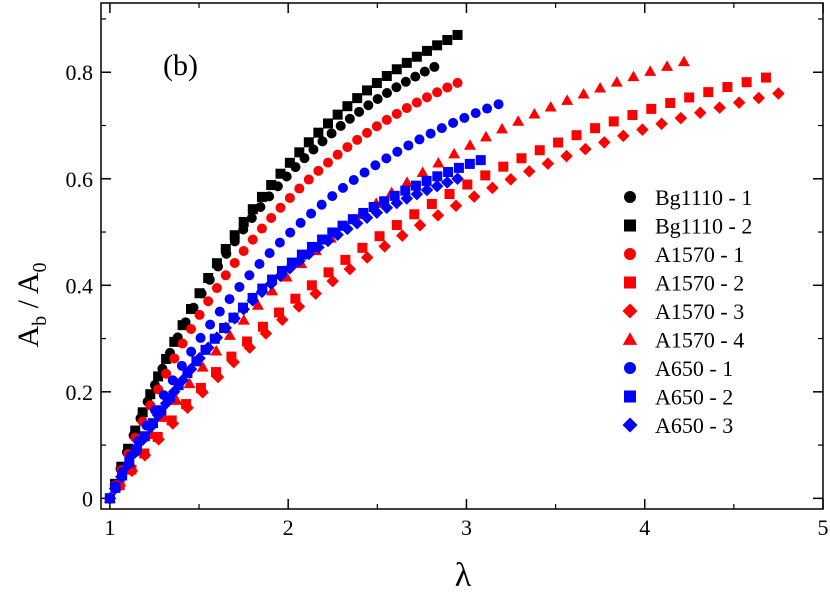  I want to click on legend-label: A650 - 2, so click(694, 397).